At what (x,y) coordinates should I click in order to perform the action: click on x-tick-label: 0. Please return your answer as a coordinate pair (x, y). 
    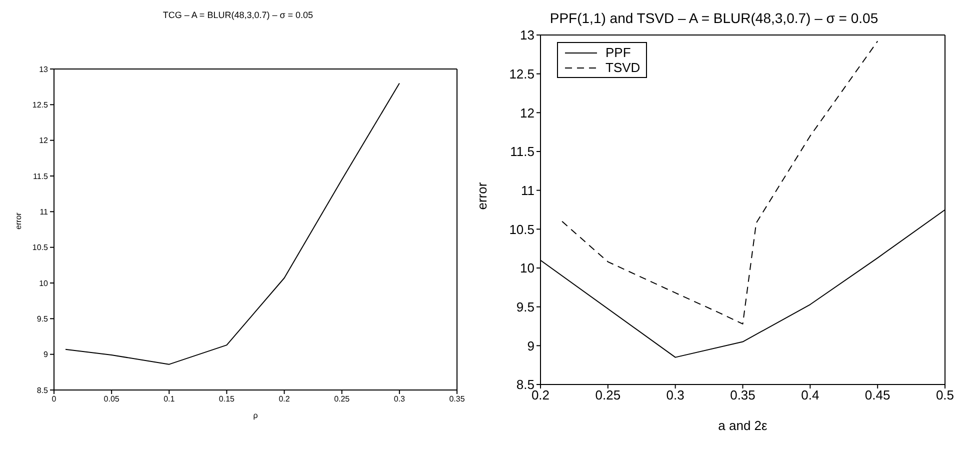
    Looking at the image, I should click on (54, 399).